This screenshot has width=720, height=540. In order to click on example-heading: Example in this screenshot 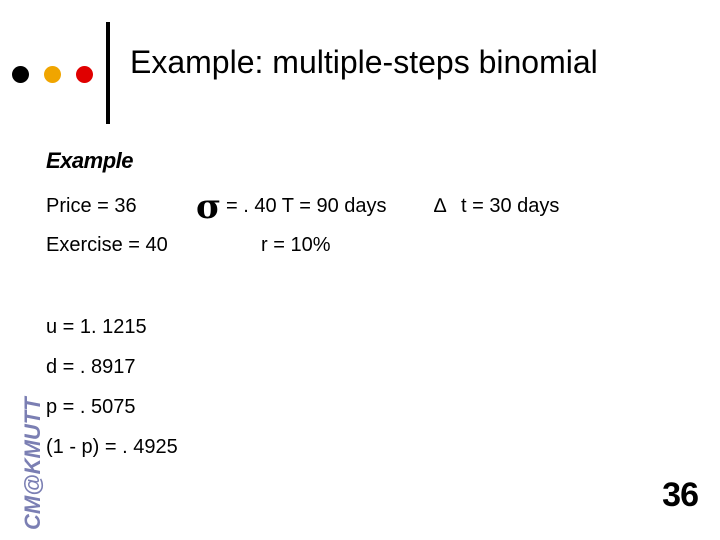, I will do `click(90, 160)`.